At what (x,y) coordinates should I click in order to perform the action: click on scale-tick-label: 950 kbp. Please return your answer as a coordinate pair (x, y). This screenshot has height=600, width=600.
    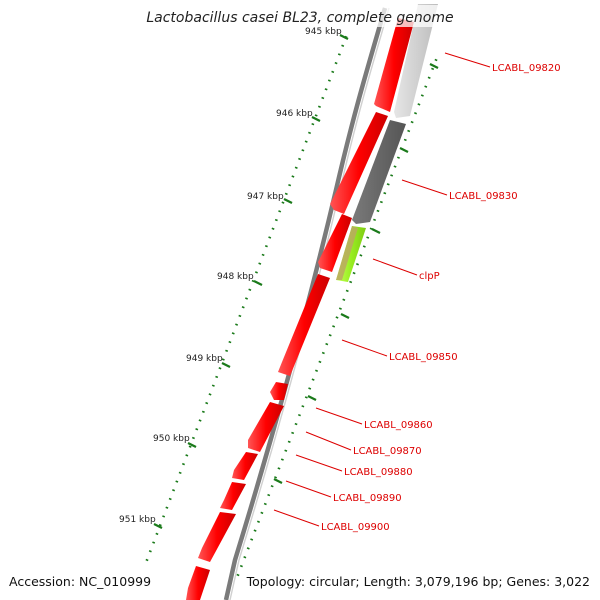
    Looking at the image, I should click on (171, 439).